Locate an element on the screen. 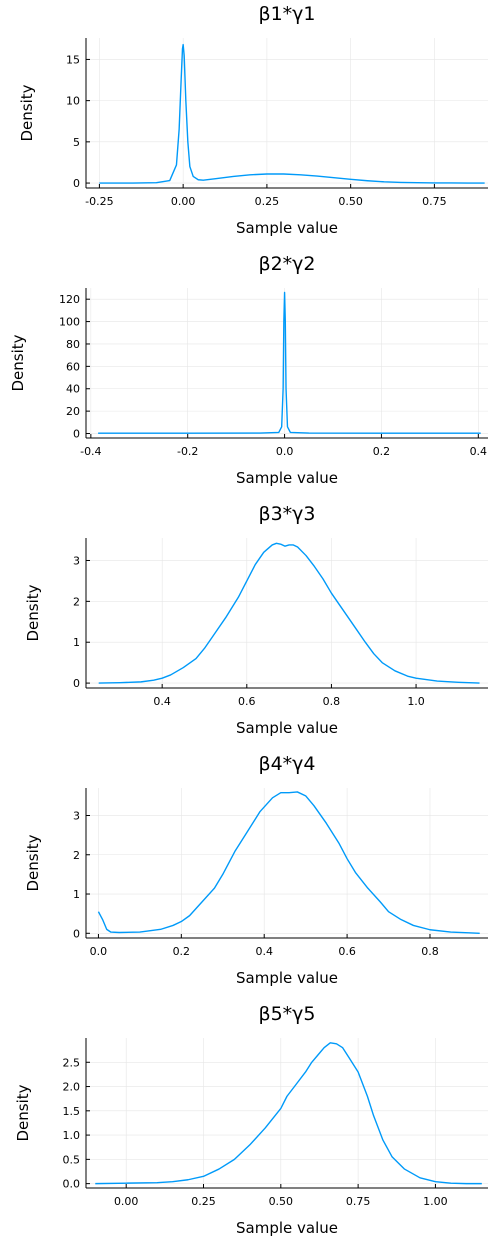 Image resolution: width=500 pixels, height=1253 pixels. y-tick-label-4: 60 is located at coordinates (73, 366).